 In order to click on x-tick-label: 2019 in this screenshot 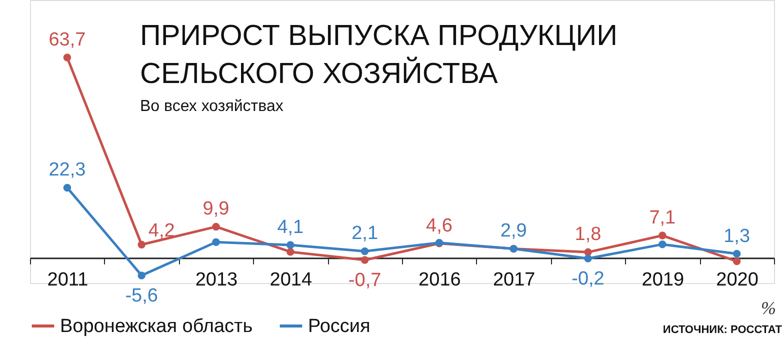, I will do `click(663, 279)`.